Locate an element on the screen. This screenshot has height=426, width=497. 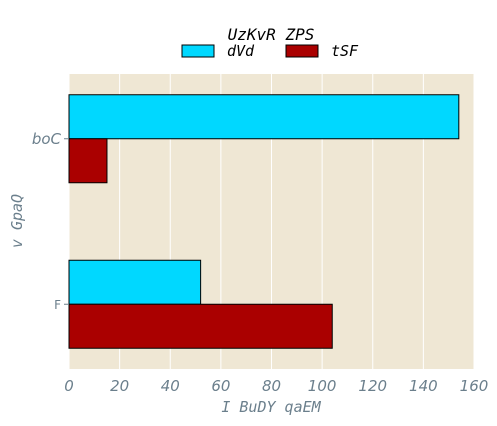
legend-swatch-tsf is located at coordinates (302, 51).